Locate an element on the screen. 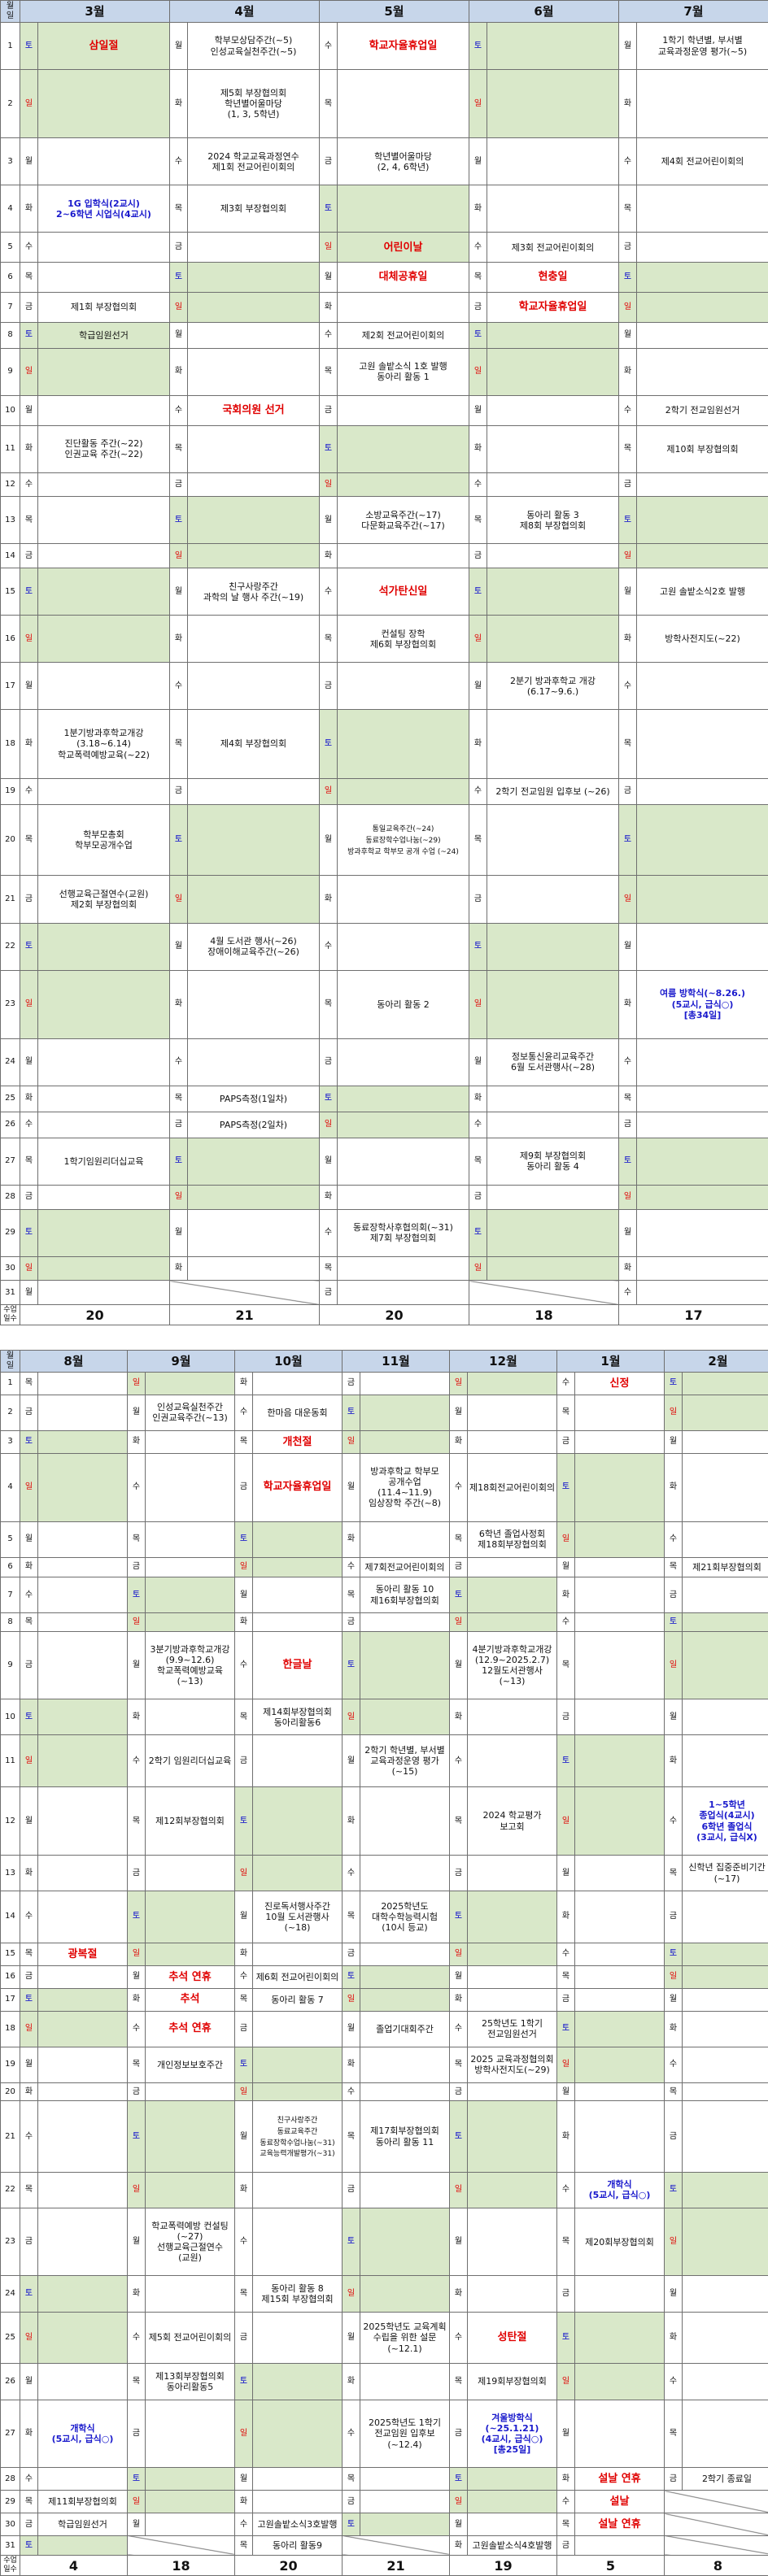 This screenshot has width=768, height=2576. event-label: 동아리 활동 3 제8회 부장협의회 is located at coordinates (553, 520).